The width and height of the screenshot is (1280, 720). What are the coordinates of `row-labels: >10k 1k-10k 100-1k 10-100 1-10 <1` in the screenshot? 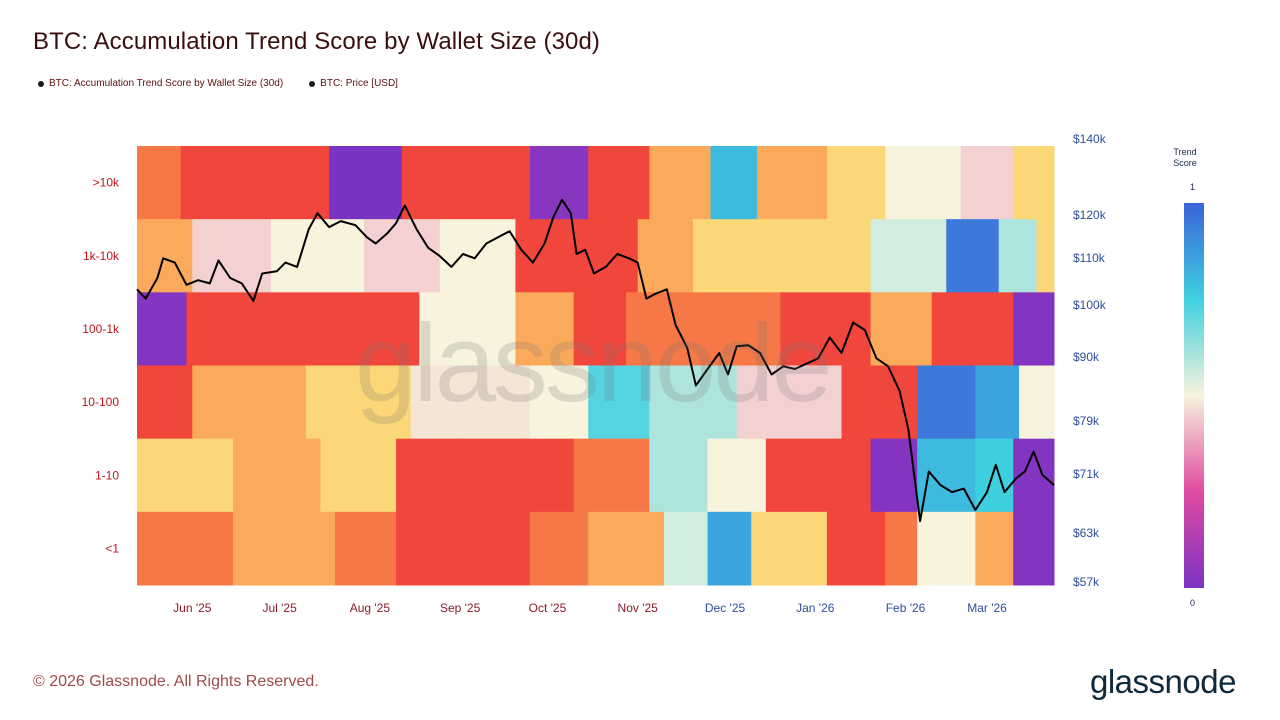 It's located at (101, 366).